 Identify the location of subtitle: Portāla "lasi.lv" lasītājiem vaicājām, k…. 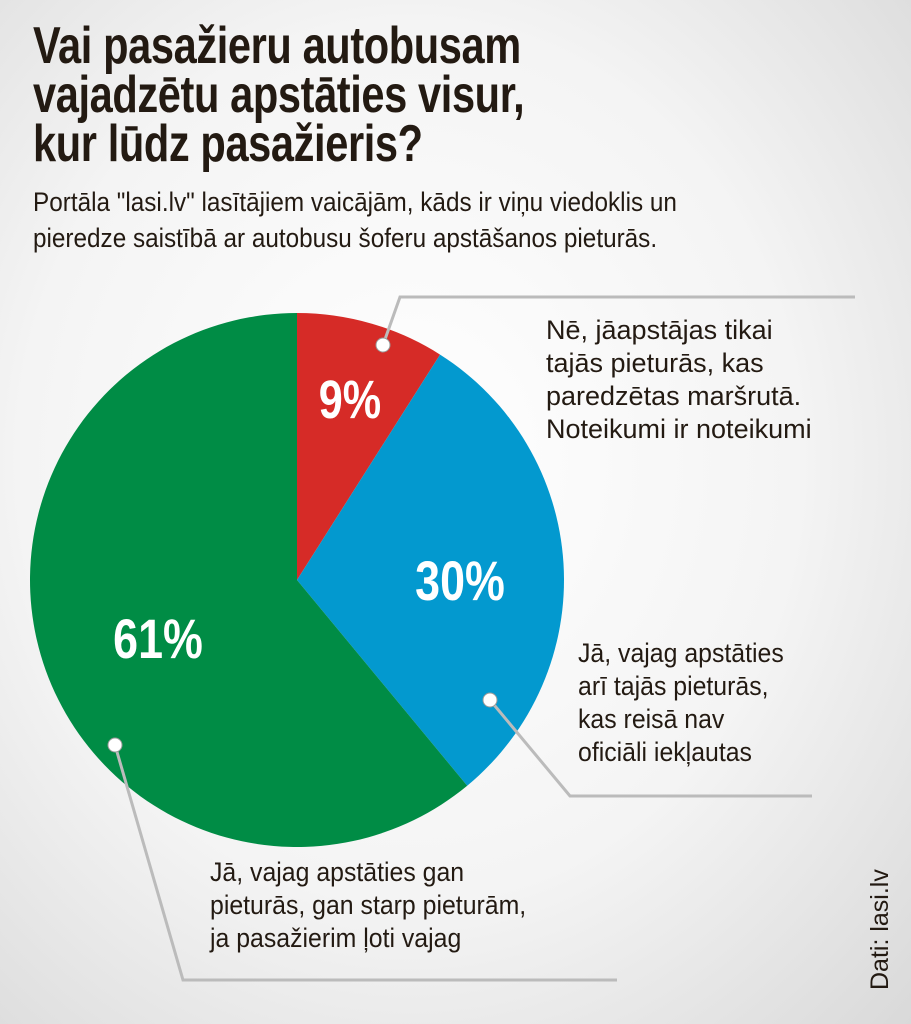
(355, 220).